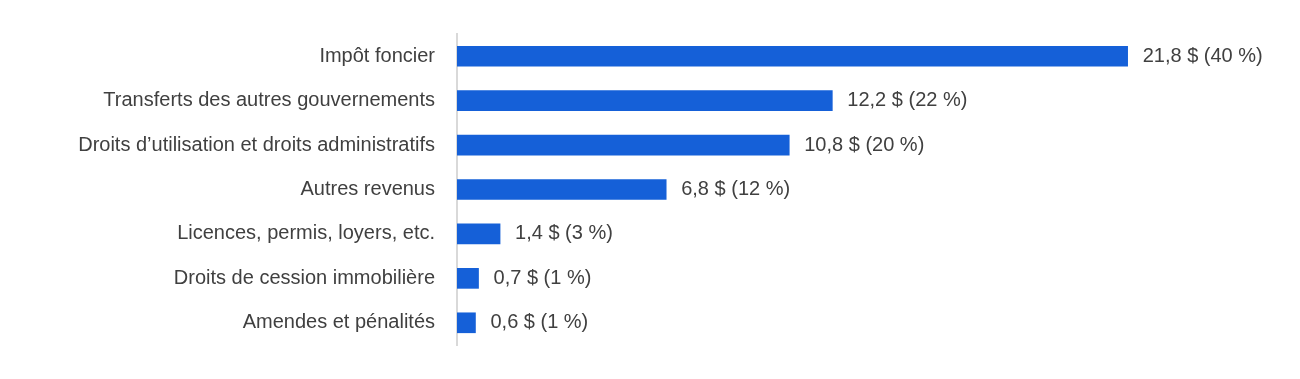 This screenshot has height=379, width=1300. I want to click on data-label: 10,8 $ (20 %), so click(864, 143).